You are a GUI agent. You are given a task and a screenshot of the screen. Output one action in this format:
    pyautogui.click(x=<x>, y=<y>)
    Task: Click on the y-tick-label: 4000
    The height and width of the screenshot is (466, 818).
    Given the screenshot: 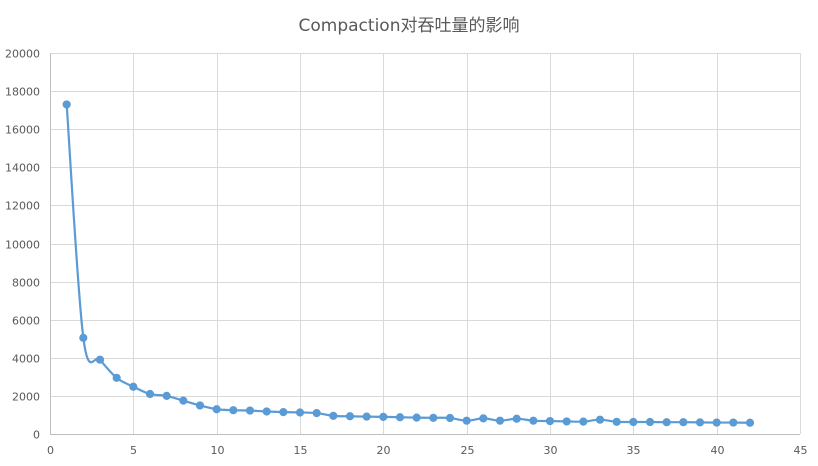 What is the action you would take?
    pyautogui.click(x=26, y=359)
    